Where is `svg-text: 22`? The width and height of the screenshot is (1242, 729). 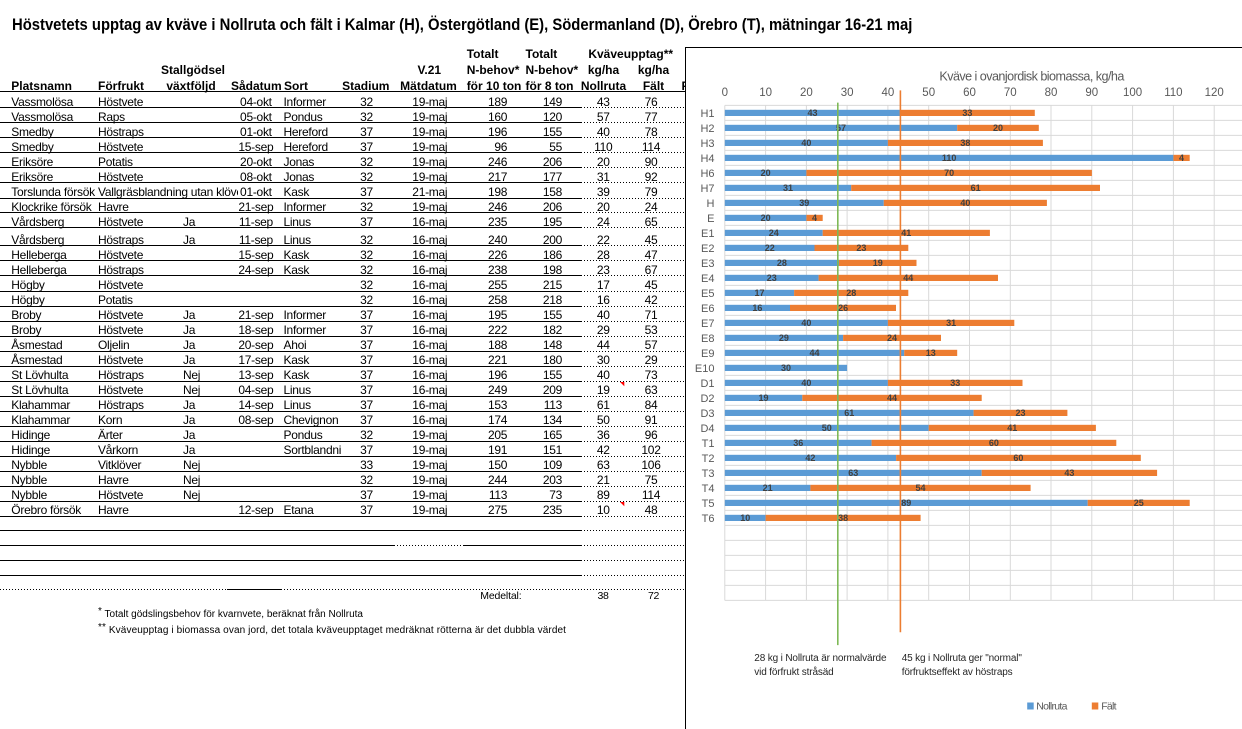
svg-text: 22 is located at coordinates (770, 248).